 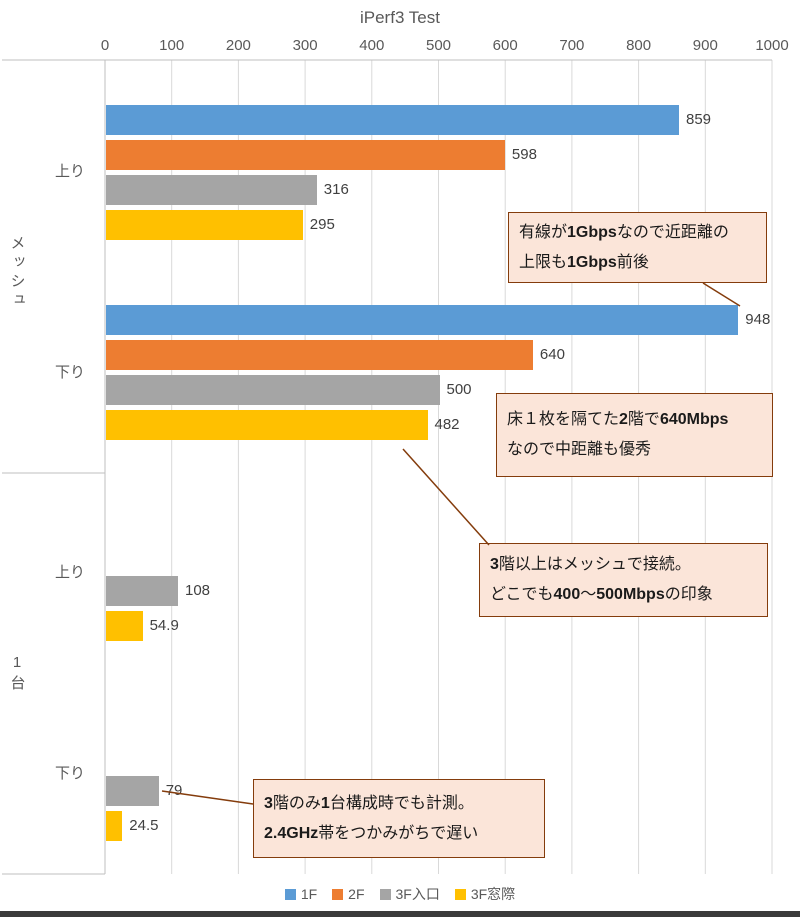 I want to click on group-label: メッシュ, so click(x=17, y=272).